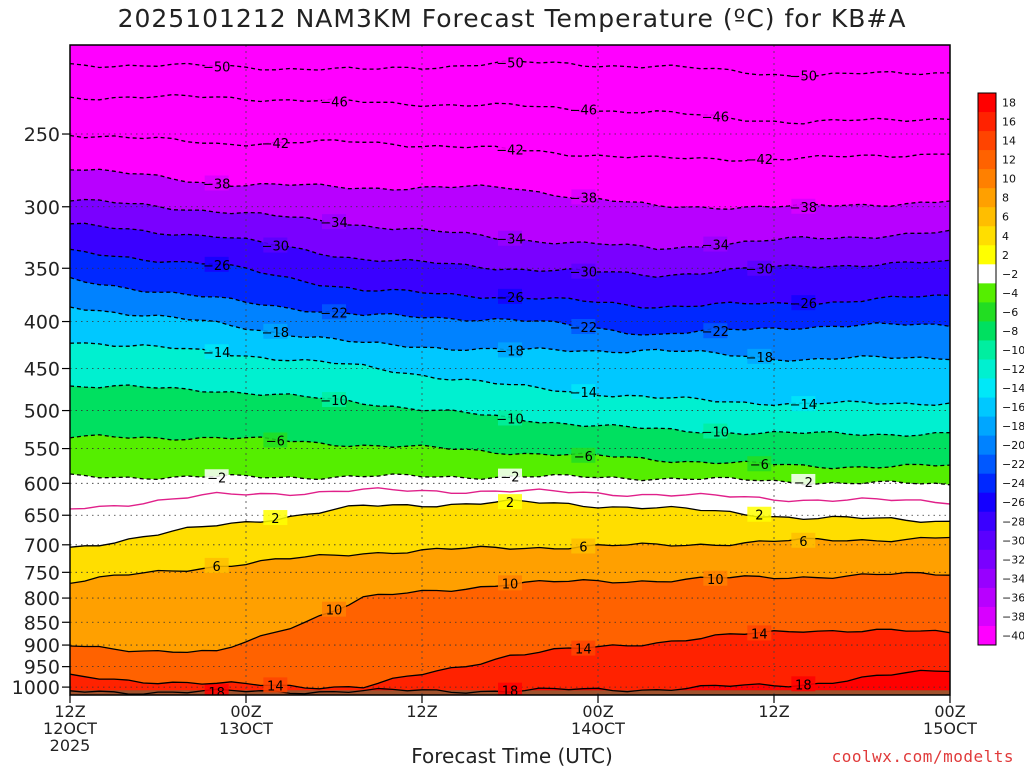 The height and width of the screenshot is (768, 1024). I want to click on isotherm-label: −42, so click(759, 160).